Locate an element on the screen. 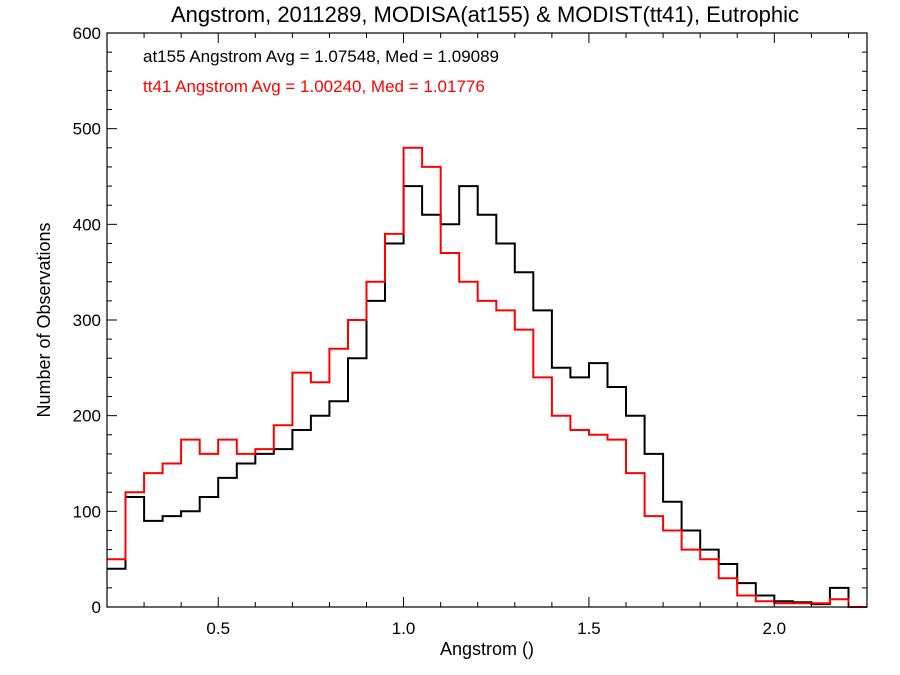 The height and width of the screenshot is (675, 900). x-tick-label: 1.5 is located at coordinates (589, 628).